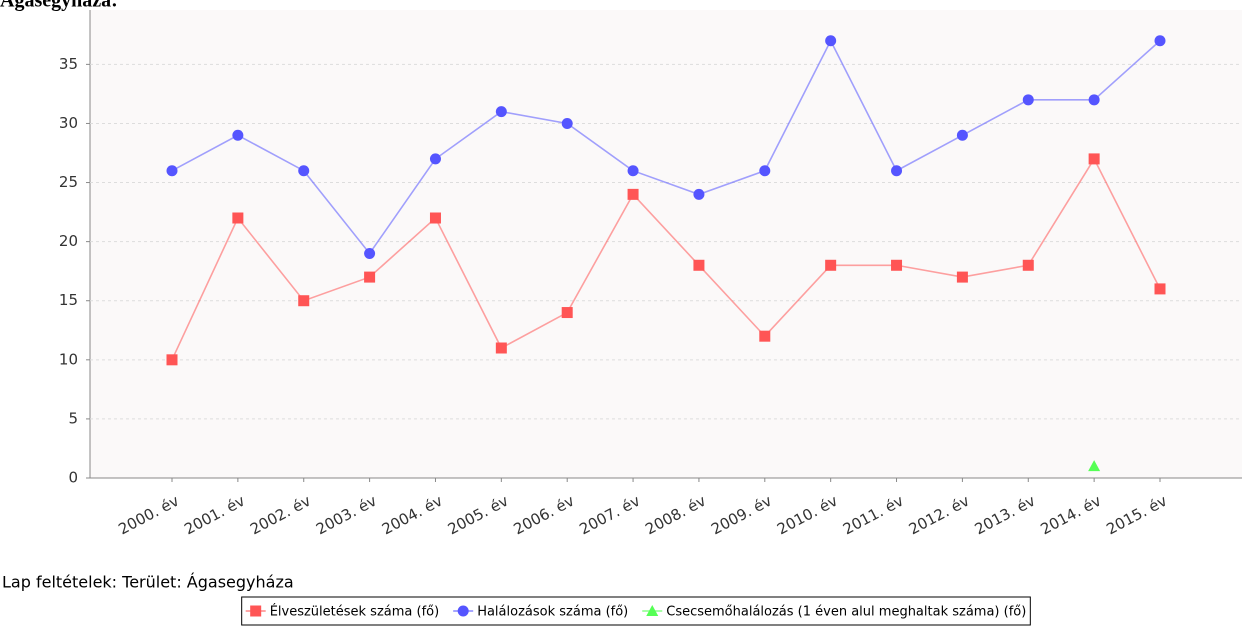 The height and width of the screenshot is (630, 1242). Describe the element at coordinates (68, 241) in the screenshot. I see `y-tick-label: 20` at that location.